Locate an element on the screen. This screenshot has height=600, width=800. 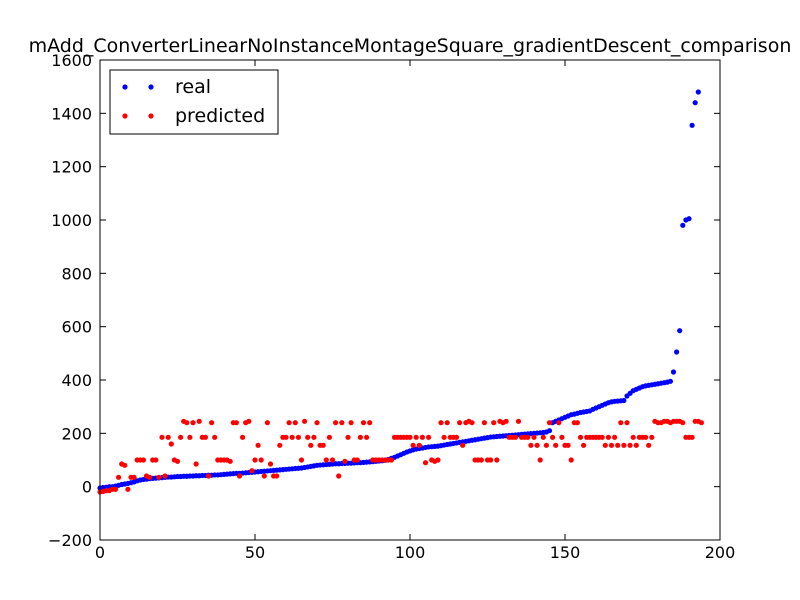
y-tick-label: 1400 is located at coordinates (71, 113).